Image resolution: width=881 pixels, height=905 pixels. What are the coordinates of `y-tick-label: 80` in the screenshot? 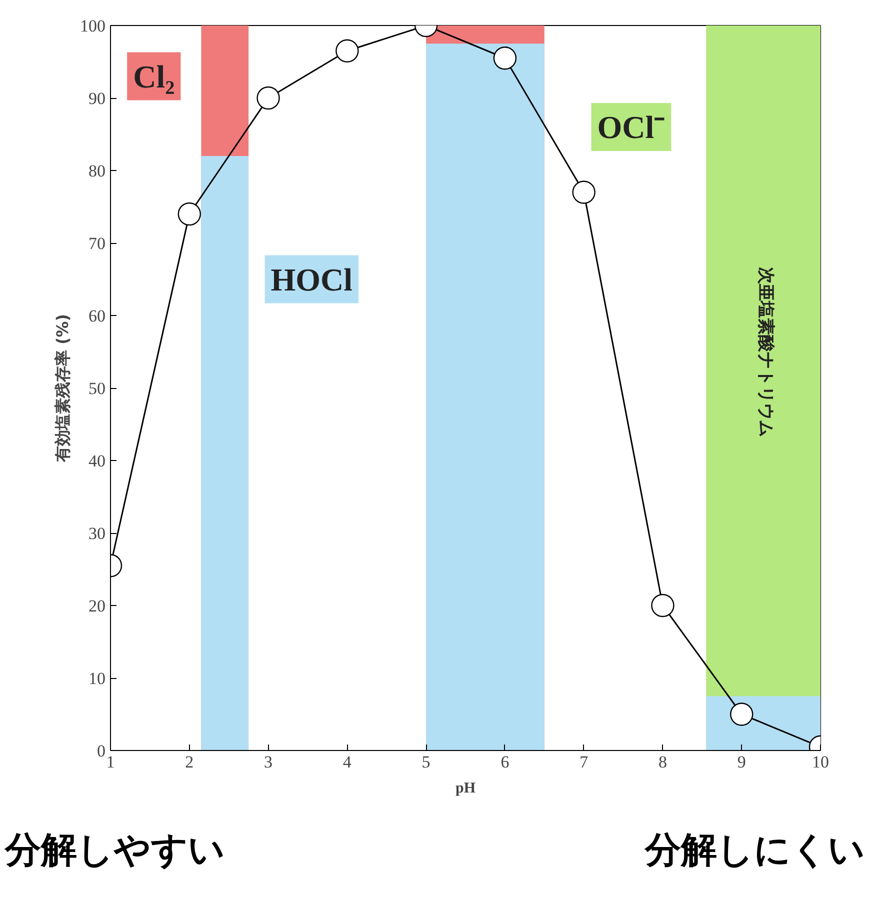 It's located at (97, 171).